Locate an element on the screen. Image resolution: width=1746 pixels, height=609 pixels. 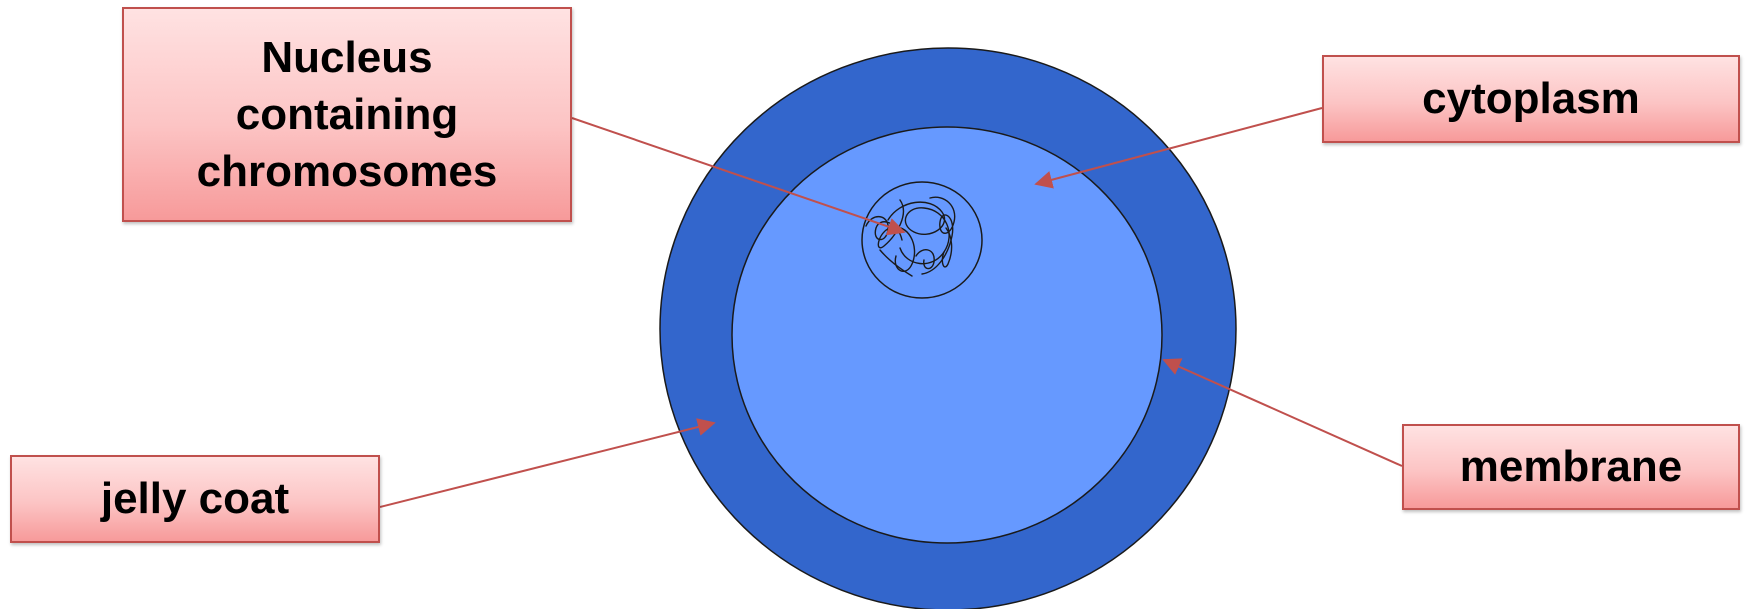
membrane-label-box: membrane is located at coordinates (1571, 467).